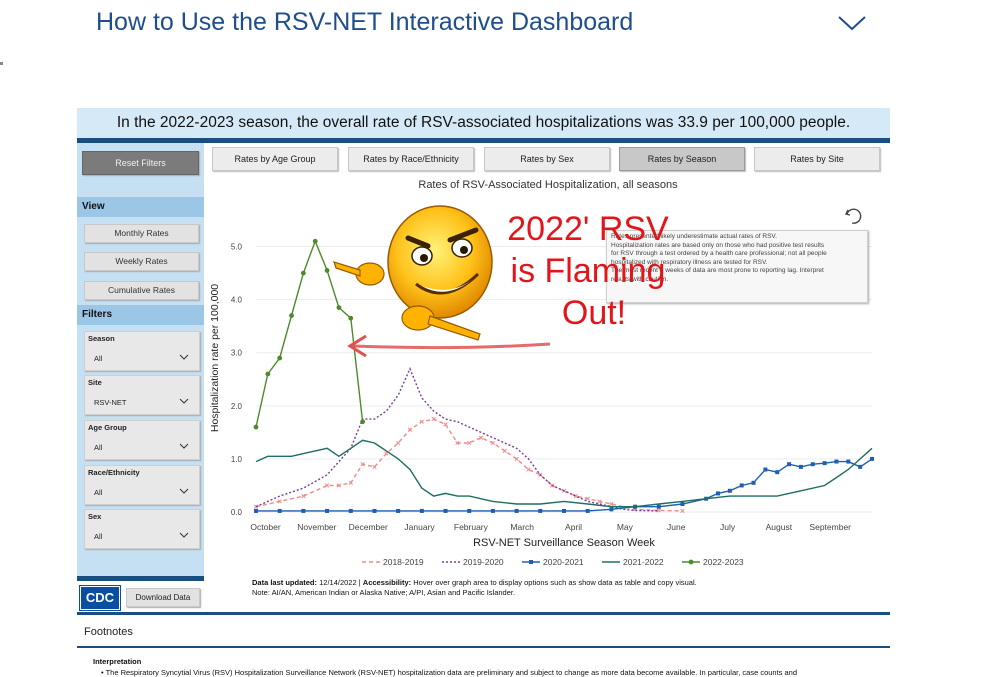 The width and height of the screenshot is (992, 677). I want to click on overlay-caption: 2022' RSV is Flaming Out!, so click(588, 271).